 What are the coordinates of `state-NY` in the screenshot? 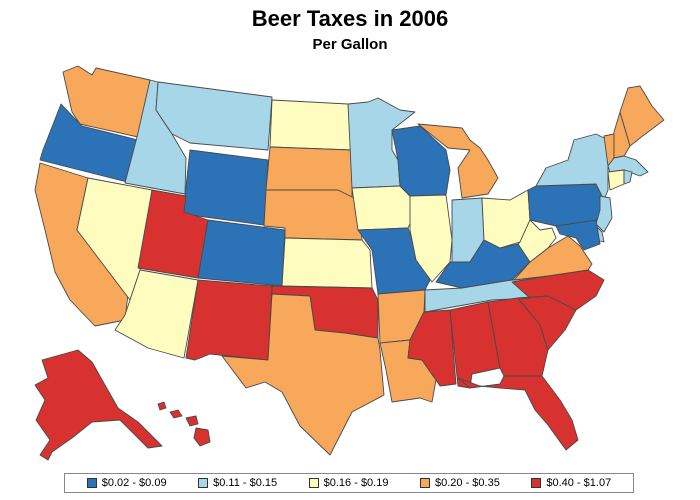 It's located at (572, 167).